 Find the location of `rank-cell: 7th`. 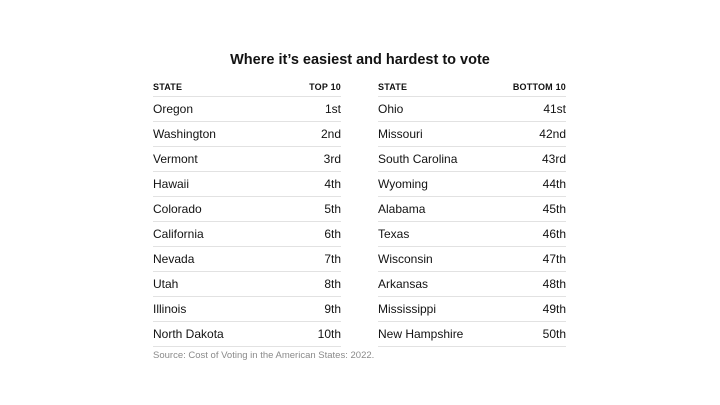

rank-cell: 7th is located at coordinates (332, 259).